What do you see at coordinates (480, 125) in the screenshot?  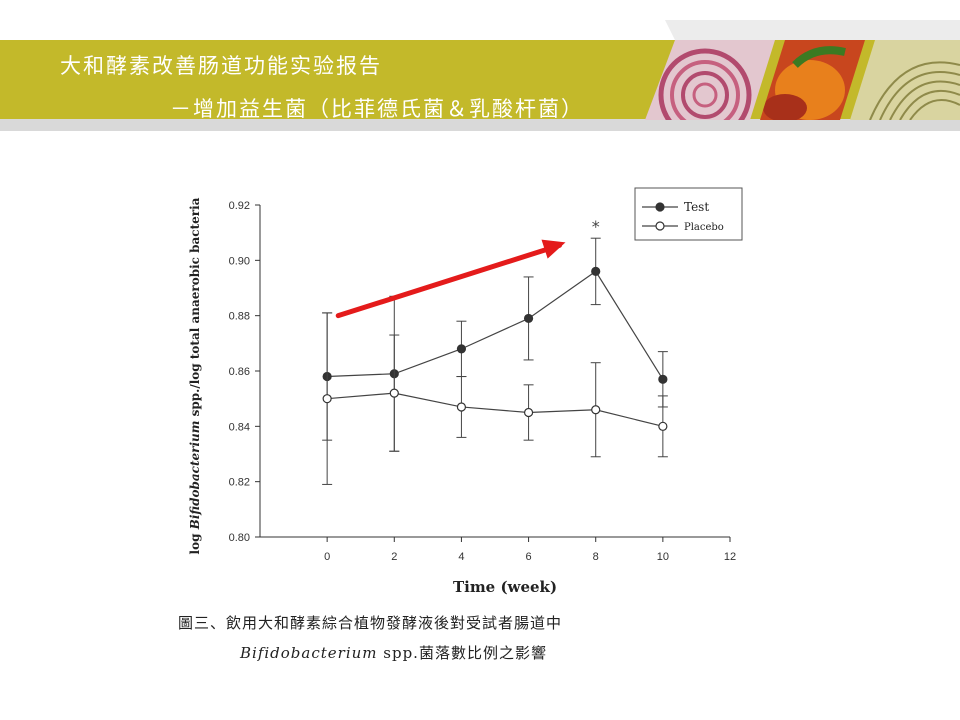 I see `title-banner-strip` at bounding box center [480, 125].